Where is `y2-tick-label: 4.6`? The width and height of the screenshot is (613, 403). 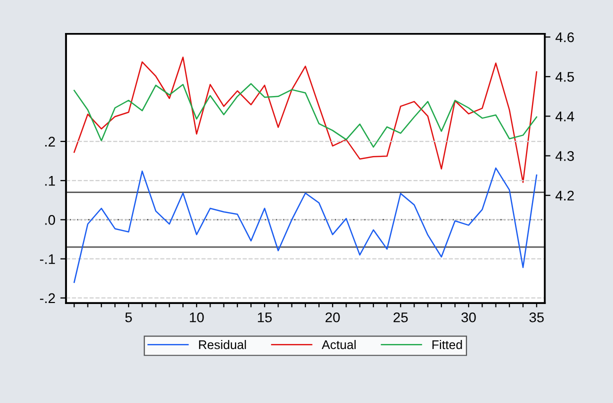
y2-tick-label: 4.6 is located at coordinates (565, 37).